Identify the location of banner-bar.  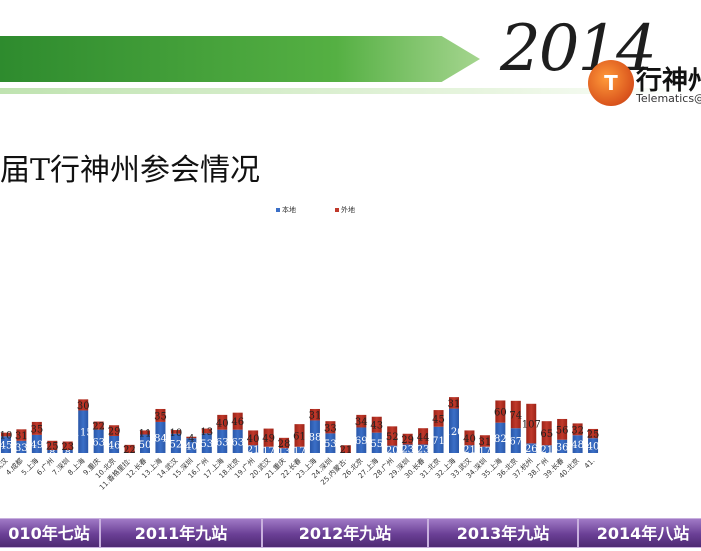
(240, 59).